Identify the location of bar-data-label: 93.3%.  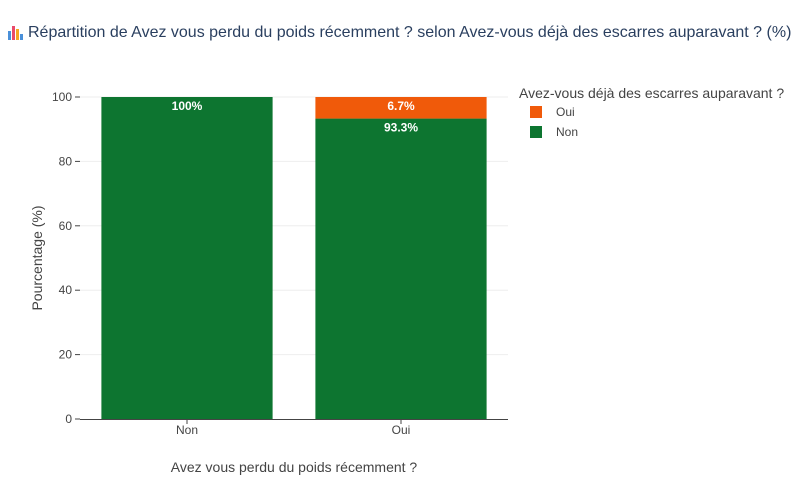
(401, 128).